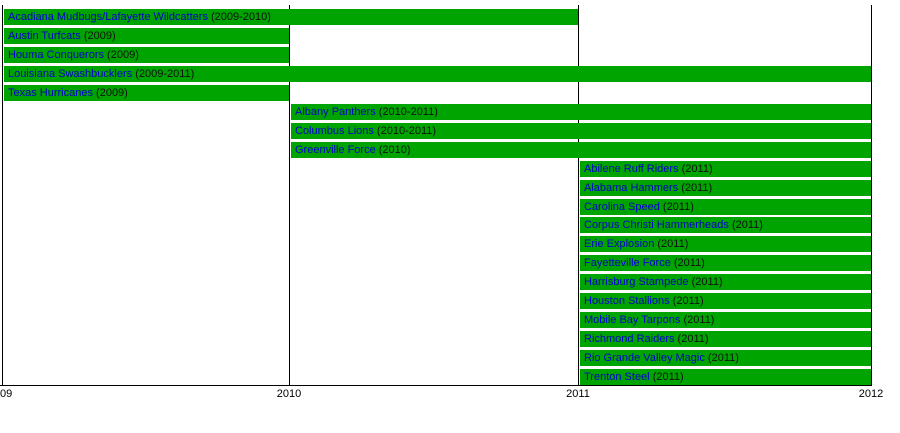  I want to click on team-name-link: Greenville Force, so click(335, 149).